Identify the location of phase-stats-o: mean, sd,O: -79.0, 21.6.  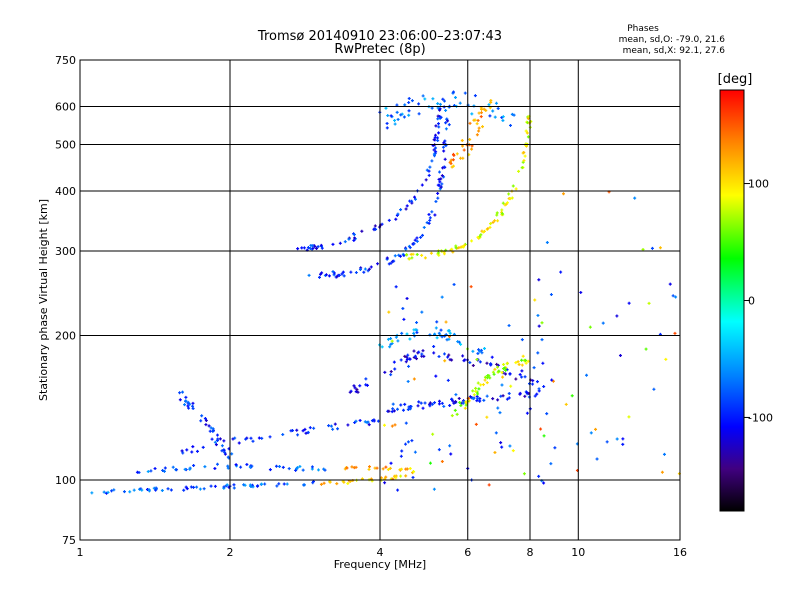
(672, 40).